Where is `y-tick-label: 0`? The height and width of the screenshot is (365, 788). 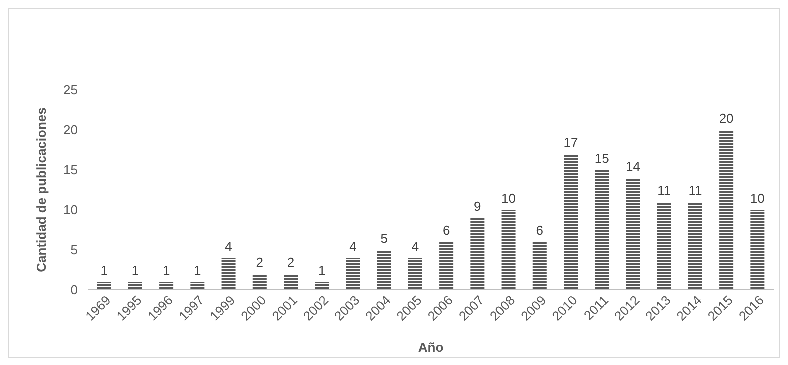
y-tick-label: 0 is located at coordinates (74, 290).